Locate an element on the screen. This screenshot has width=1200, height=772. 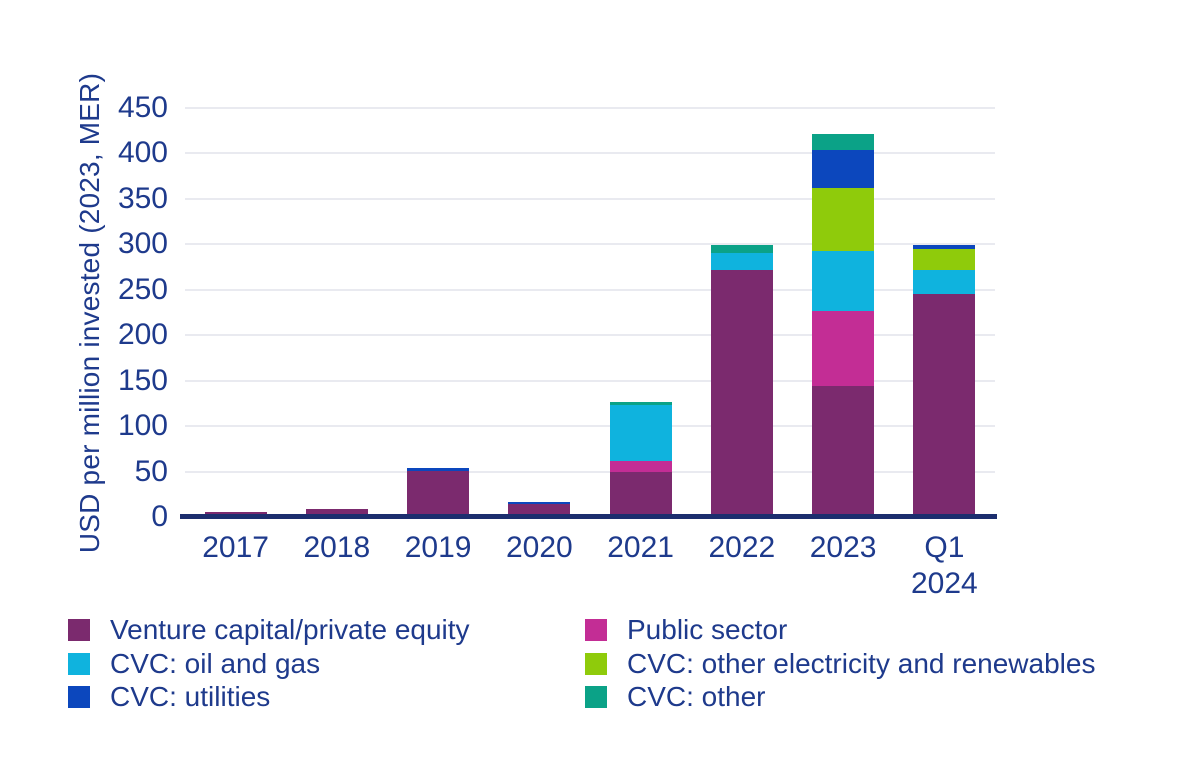
legend-item: CVC: utilities is located at coordinates (169, 697).